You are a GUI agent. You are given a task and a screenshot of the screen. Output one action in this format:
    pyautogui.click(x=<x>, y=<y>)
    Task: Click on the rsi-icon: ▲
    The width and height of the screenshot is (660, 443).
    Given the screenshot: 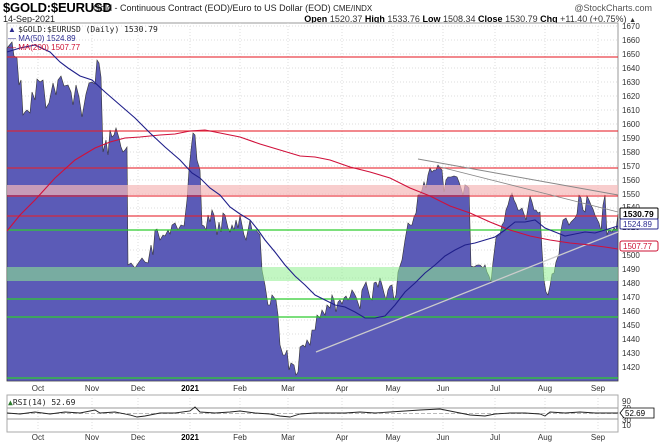 What is the action you would take?
    pyautogui.click(x=10, y=402)
    